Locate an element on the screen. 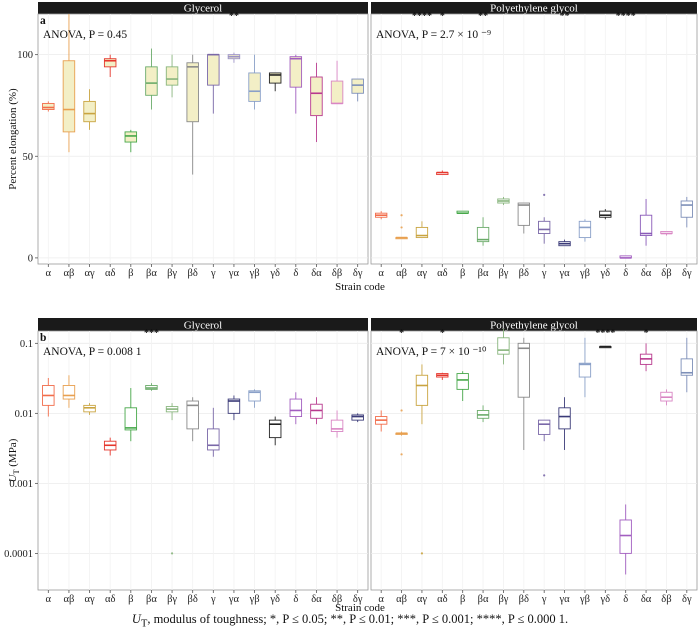 The height and width of the screenshot is (634, 700). box-δ is located at coordinates (625, 257).